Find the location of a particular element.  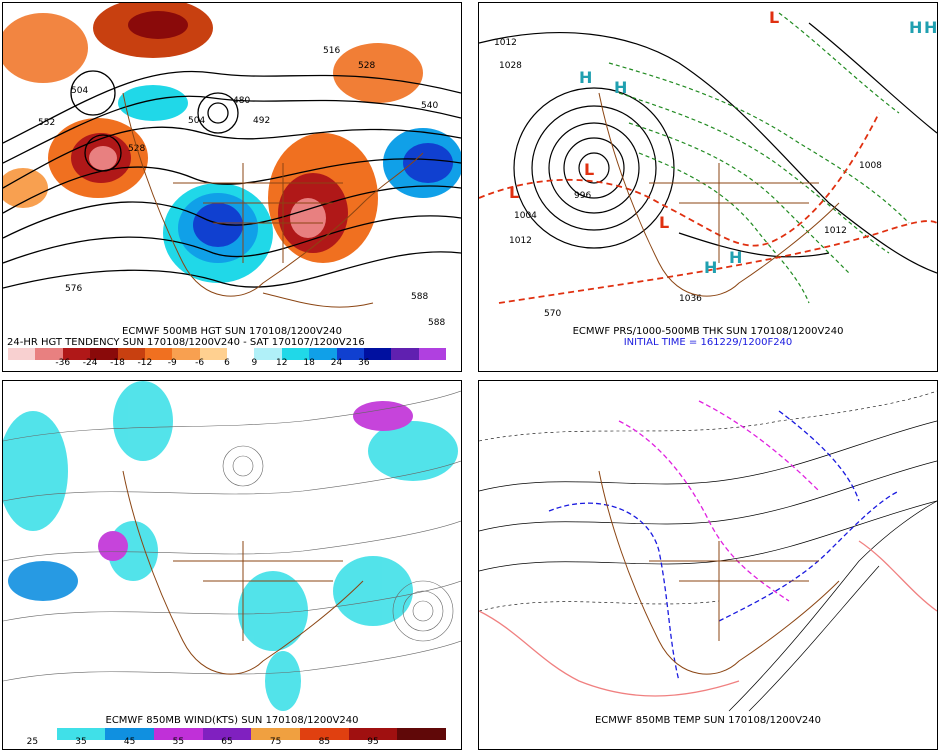

colorbar-tick-label: 12 is located at coordinates (282, 363).